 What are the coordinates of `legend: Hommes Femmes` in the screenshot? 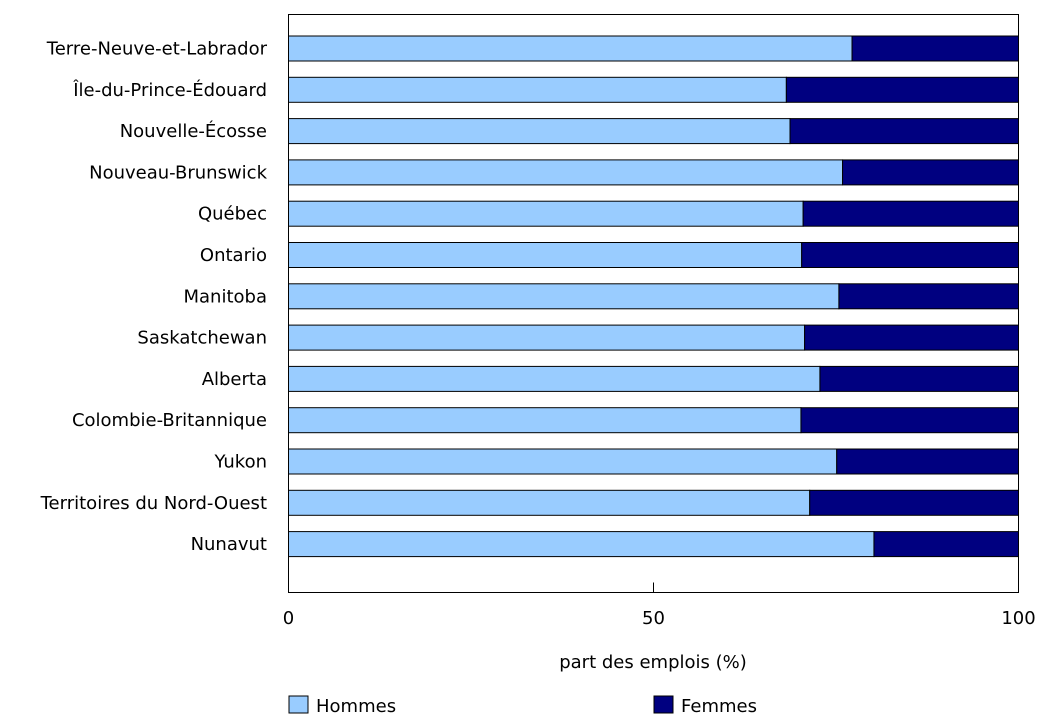 It's located at (522, 706).